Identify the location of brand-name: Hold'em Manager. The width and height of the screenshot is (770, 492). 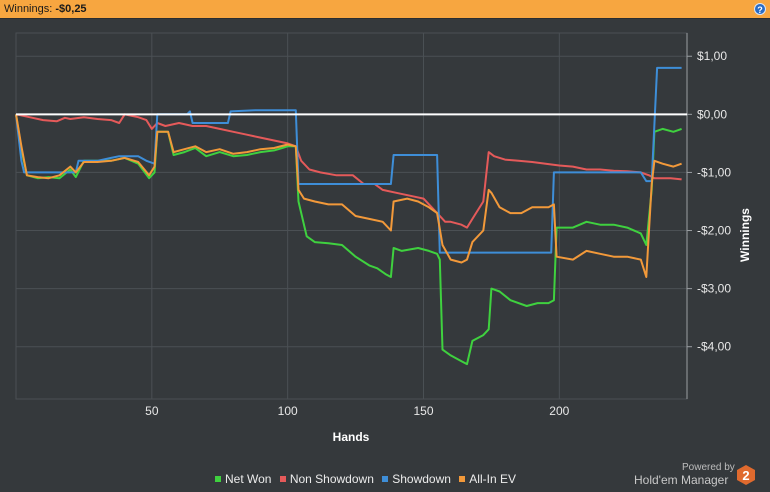
(681, 480).